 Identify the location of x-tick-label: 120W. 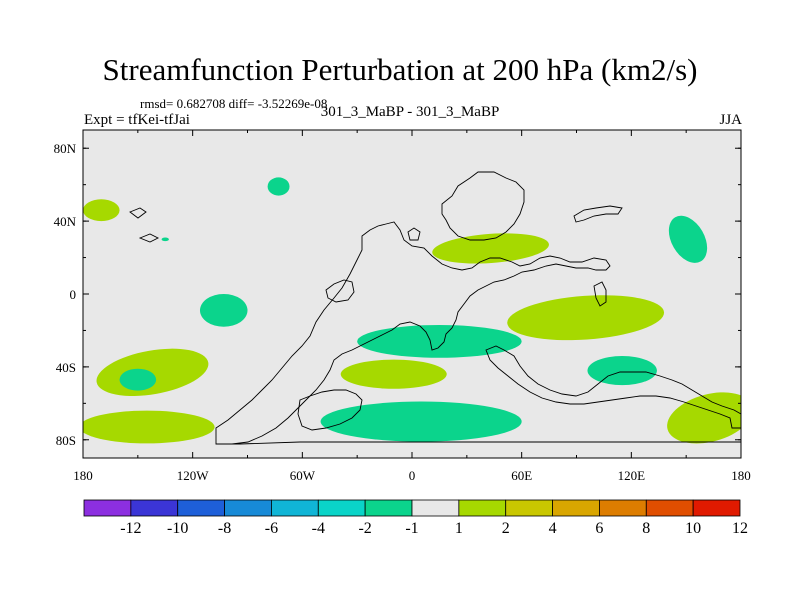
(193, 475).